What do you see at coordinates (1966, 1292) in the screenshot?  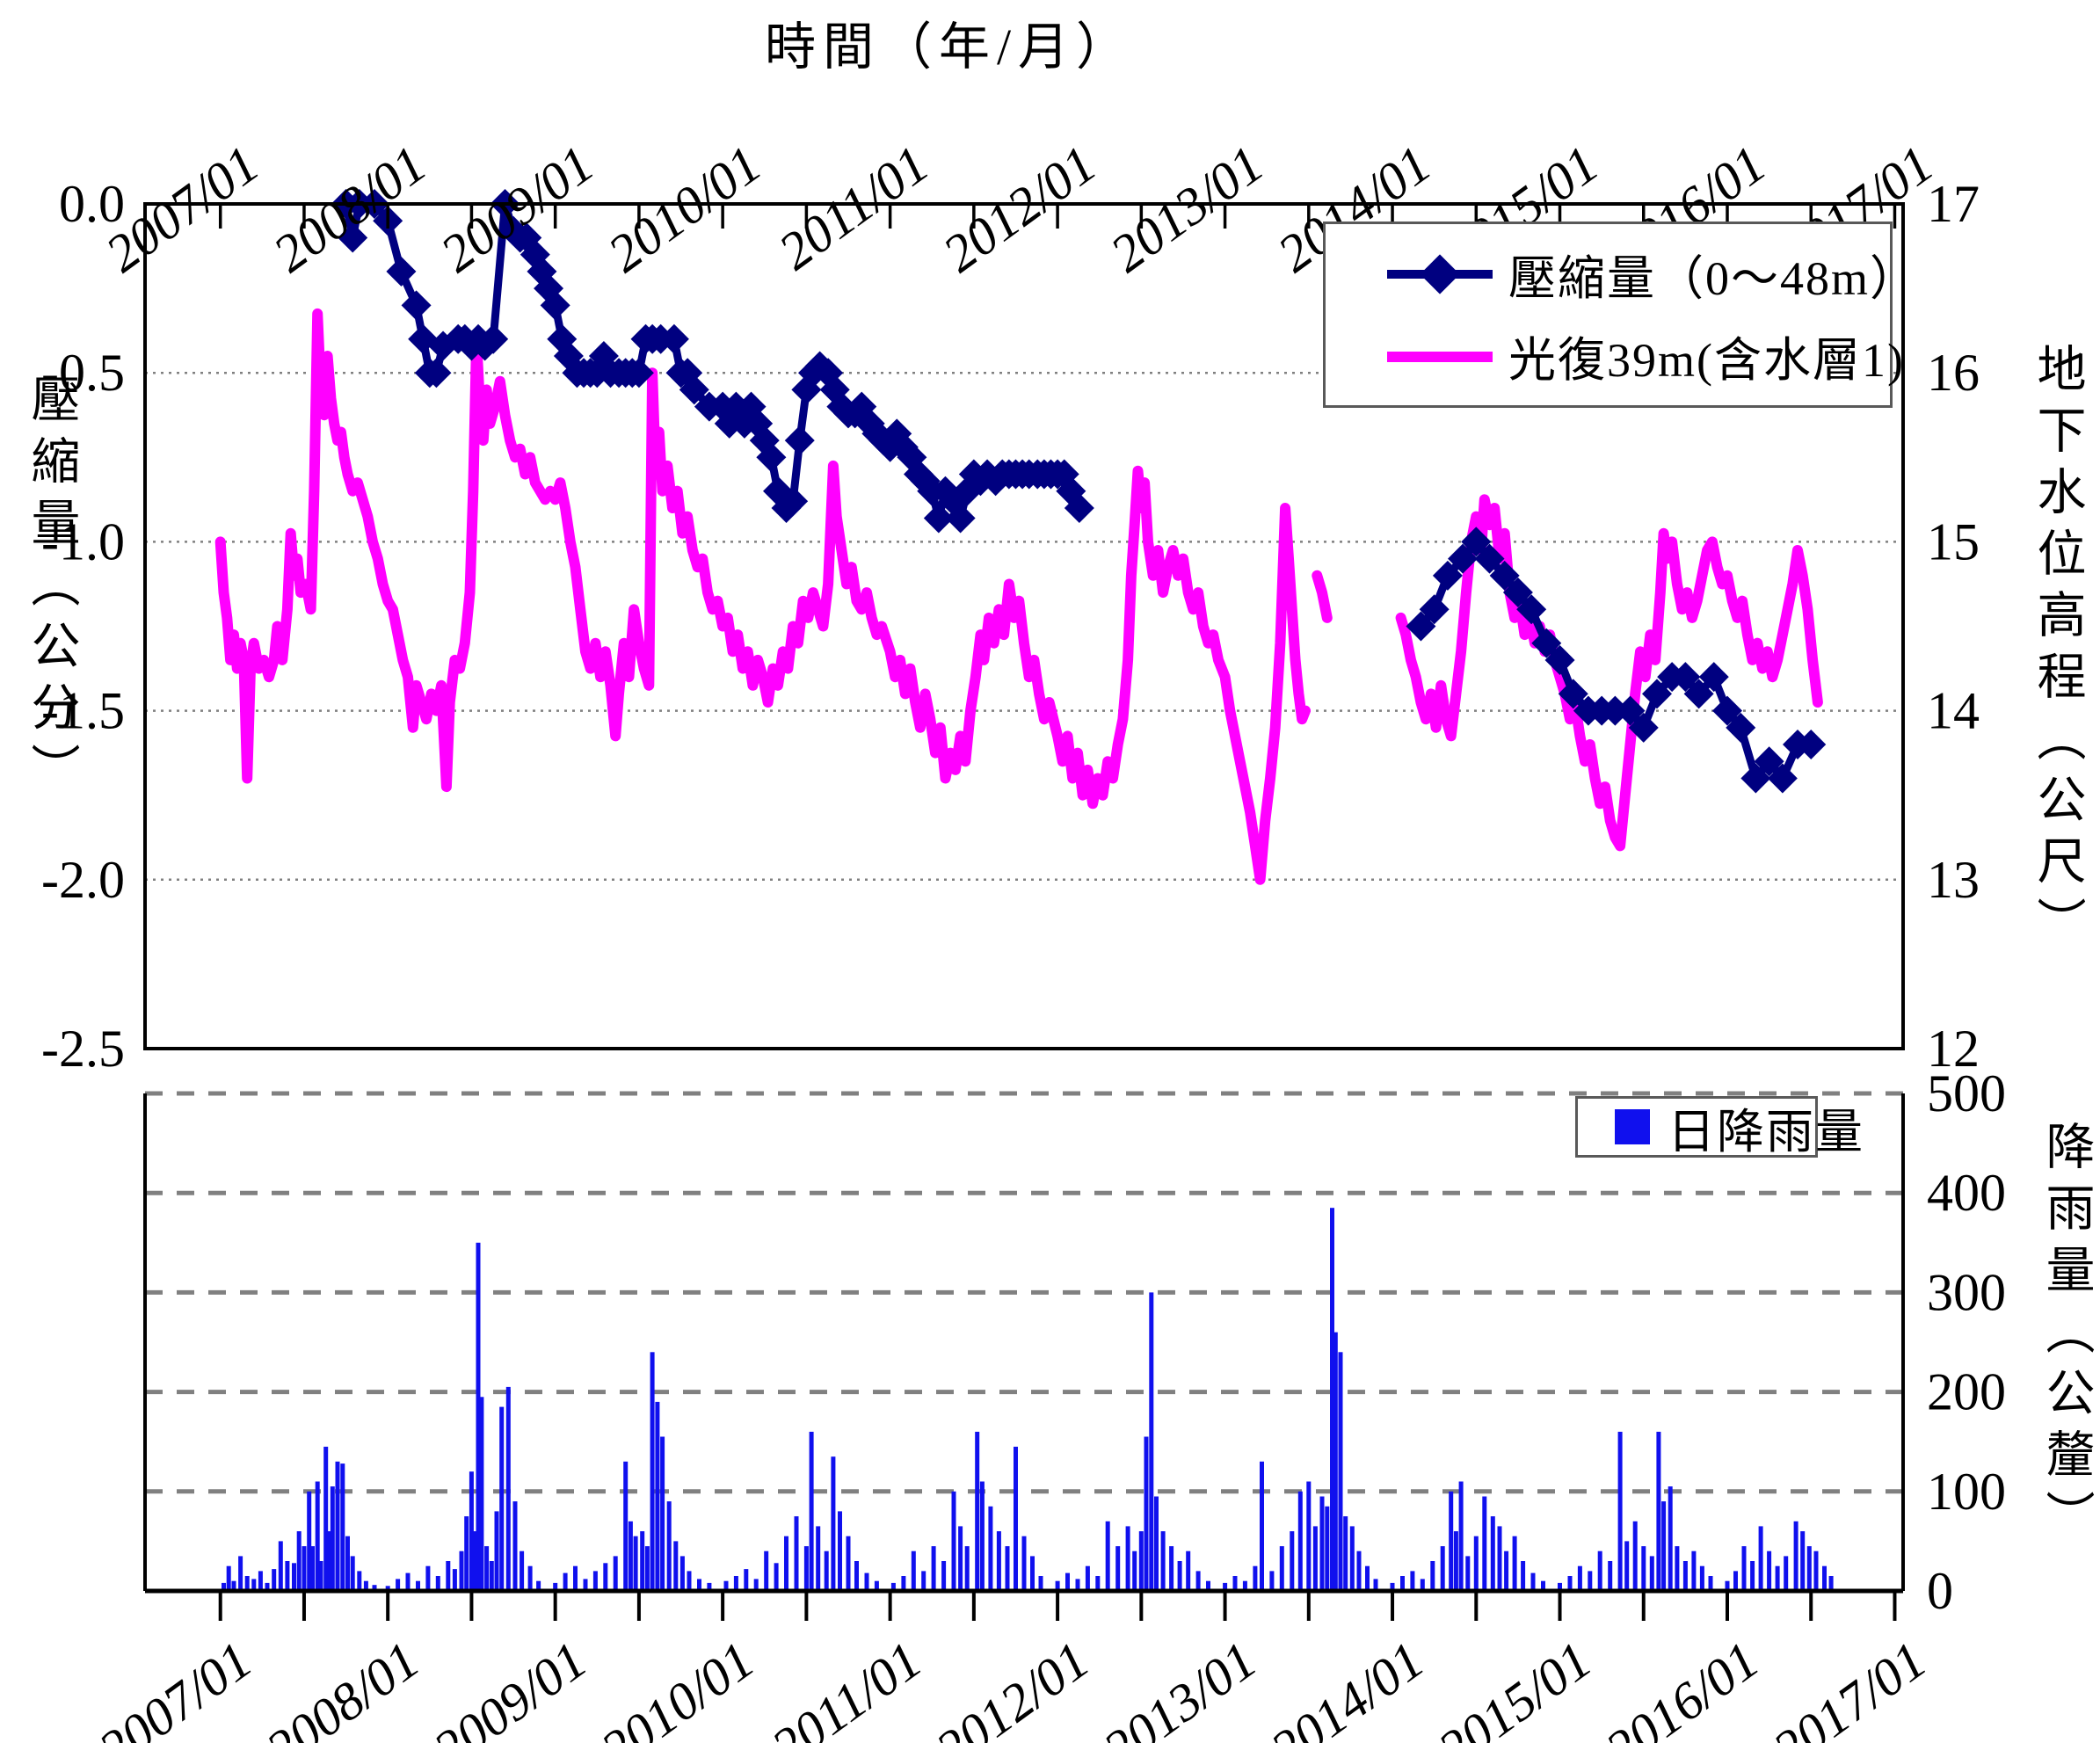 I see `svg-text: 300` at bounding box center [1966, 1292].